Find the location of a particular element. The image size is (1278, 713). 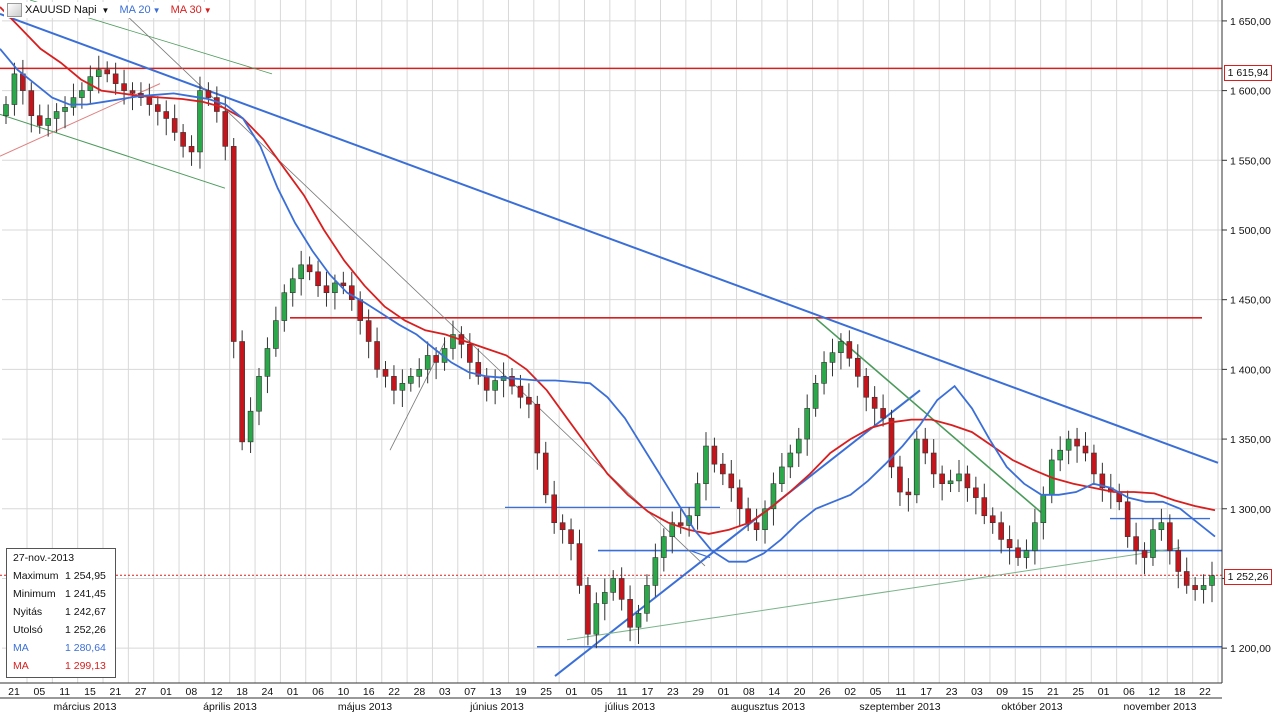

ma20-selector: MA 20 ▼ is located at coordinates (139, 10).